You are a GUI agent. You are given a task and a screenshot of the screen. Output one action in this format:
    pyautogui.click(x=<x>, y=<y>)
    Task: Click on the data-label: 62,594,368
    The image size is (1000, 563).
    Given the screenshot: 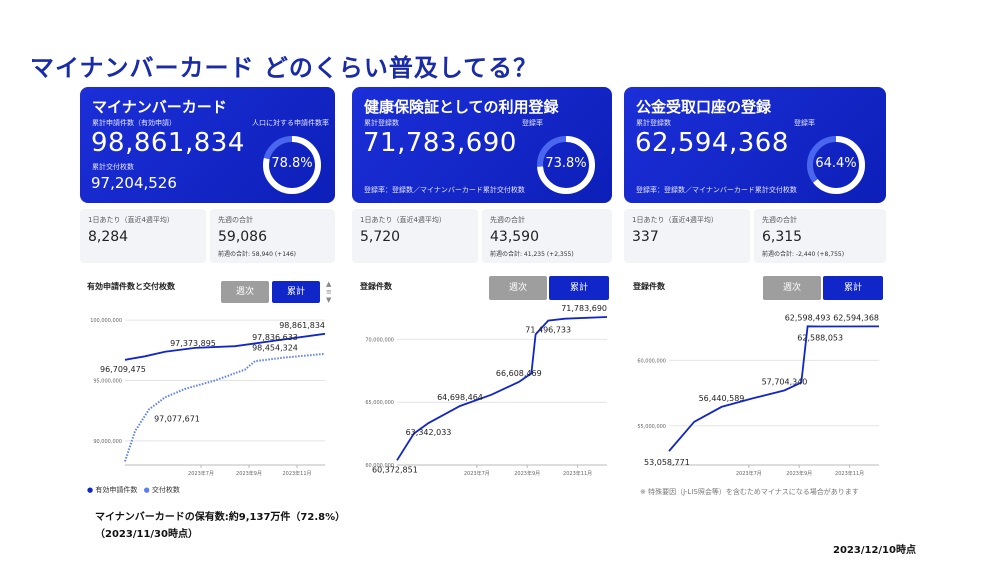 What is the action you would take?
    pyautogui.click(x=856, y=317)
    